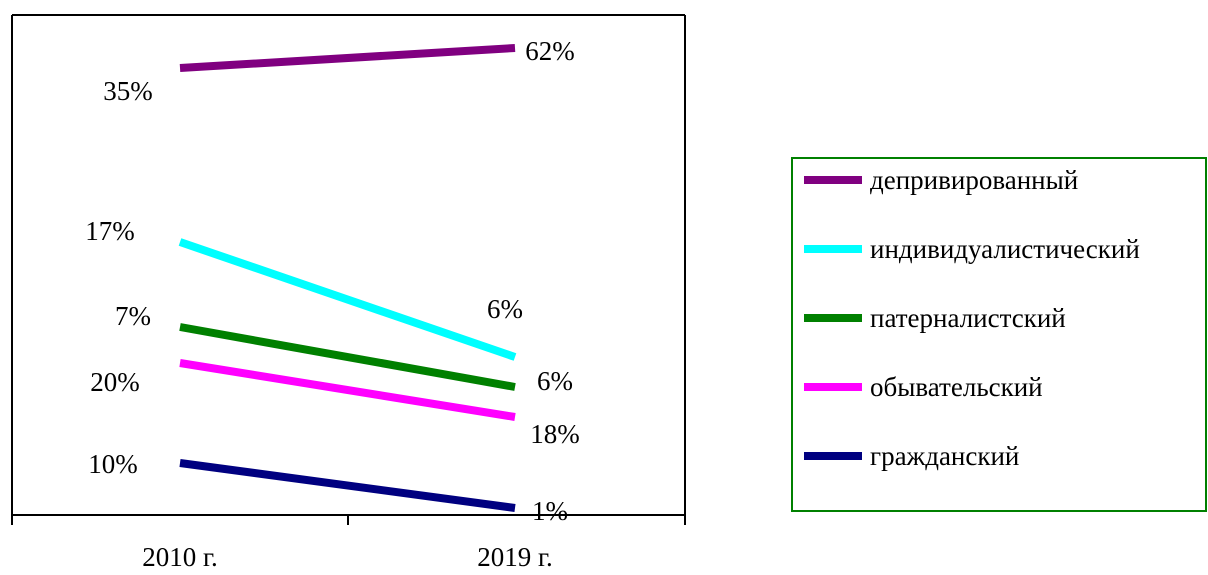 The image size is (1208, 575). Describe the element at coordinates (555, 434) in the screenshot. I see `data-label-s4-2019: 18%` at that location.